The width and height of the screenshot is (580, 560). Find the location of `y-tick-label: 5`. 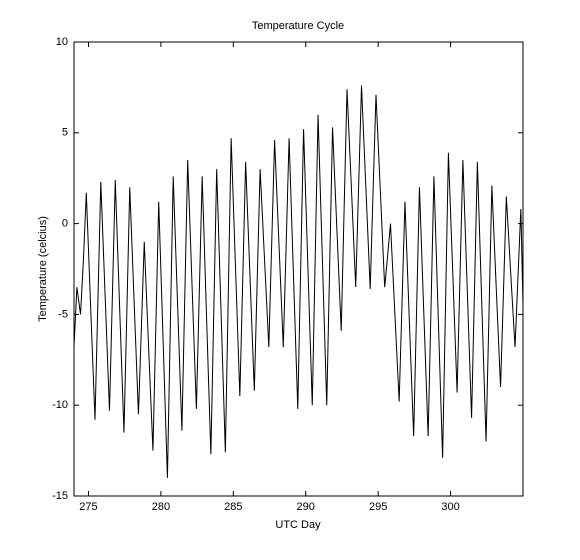

y-tick-label: 5 is located at coordinates (65, 133).